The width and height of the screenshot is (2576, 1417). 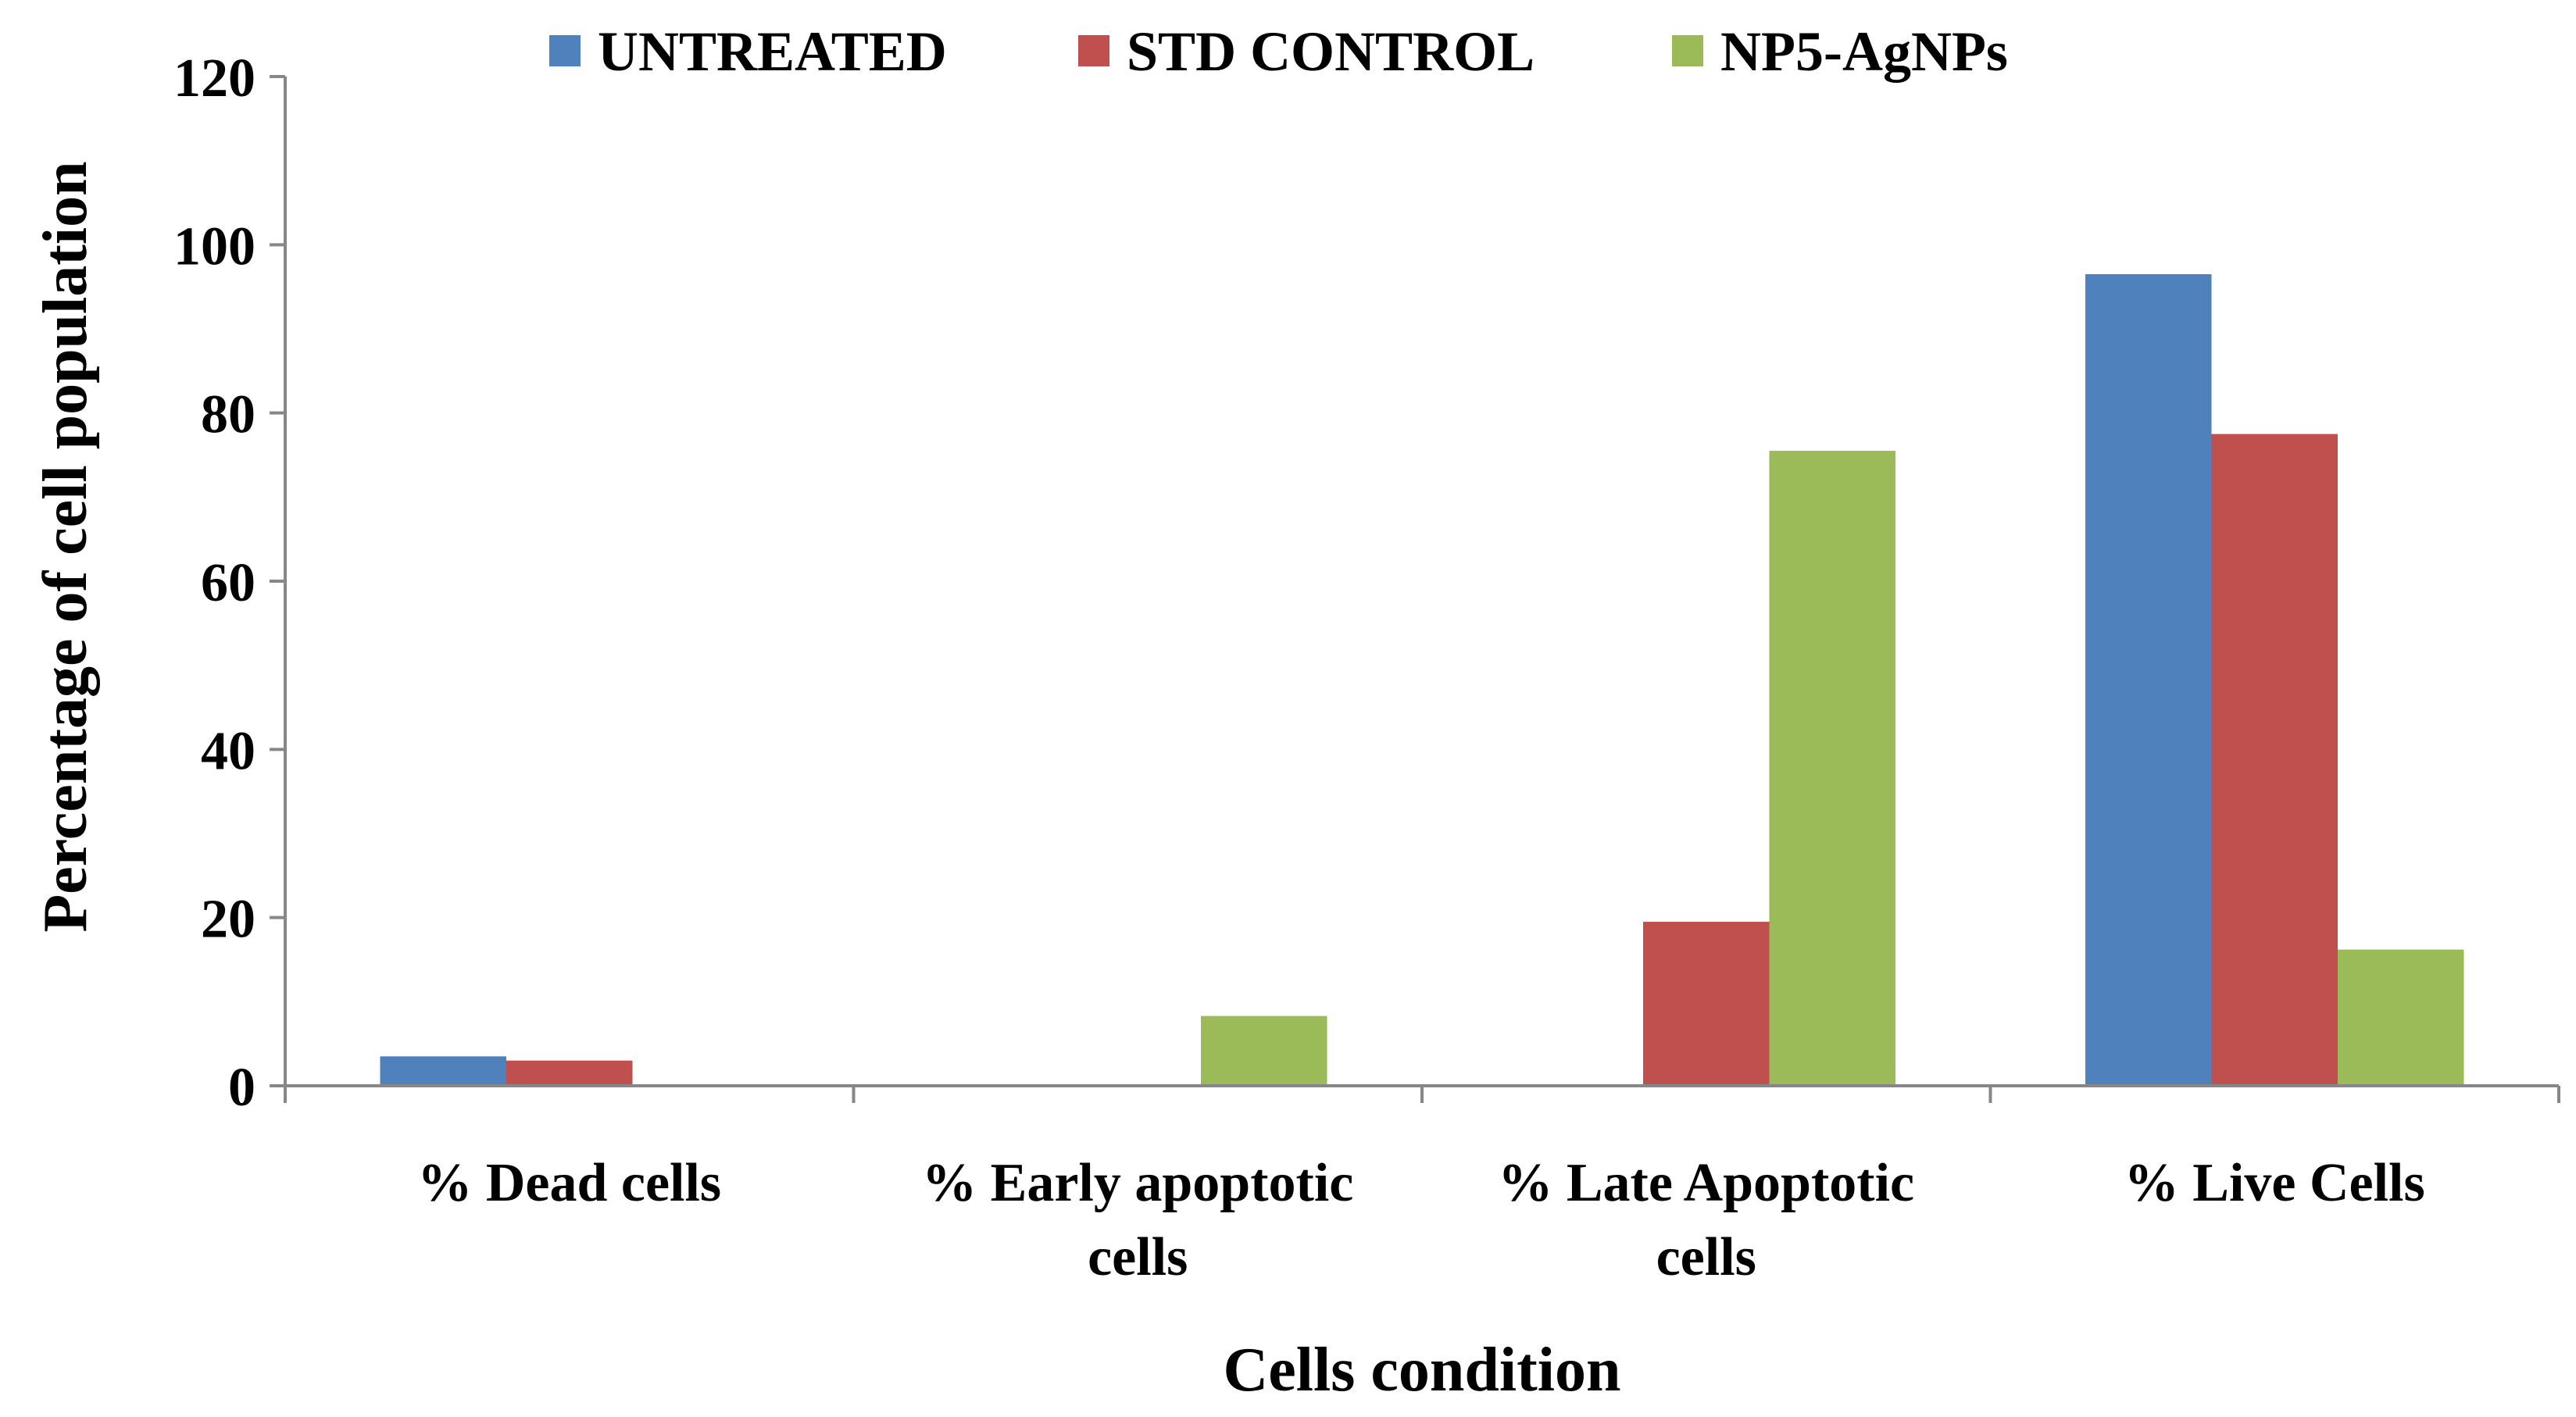 I want to click on y-tick-label: 100, so click(x=214, y=246).